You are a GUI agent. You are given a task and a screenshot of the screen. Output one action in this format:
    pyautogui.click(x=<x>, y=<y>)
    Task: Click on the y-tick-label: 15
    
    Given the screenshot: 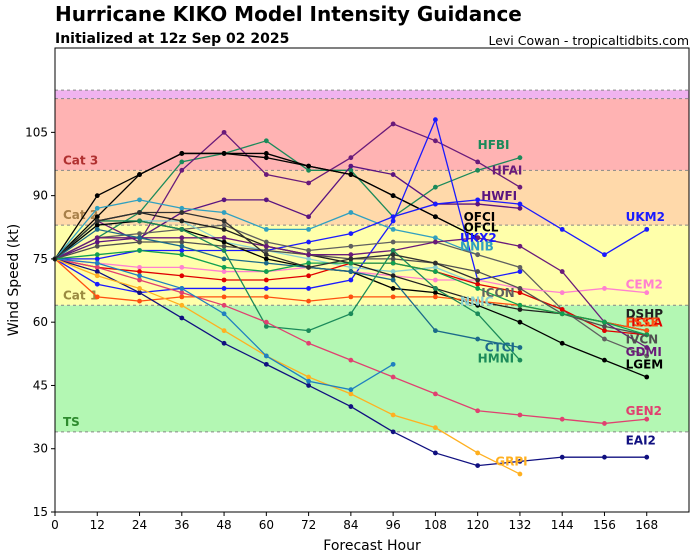 What is the action you would take?
    pyautogui.click(x=40, y=512)
    